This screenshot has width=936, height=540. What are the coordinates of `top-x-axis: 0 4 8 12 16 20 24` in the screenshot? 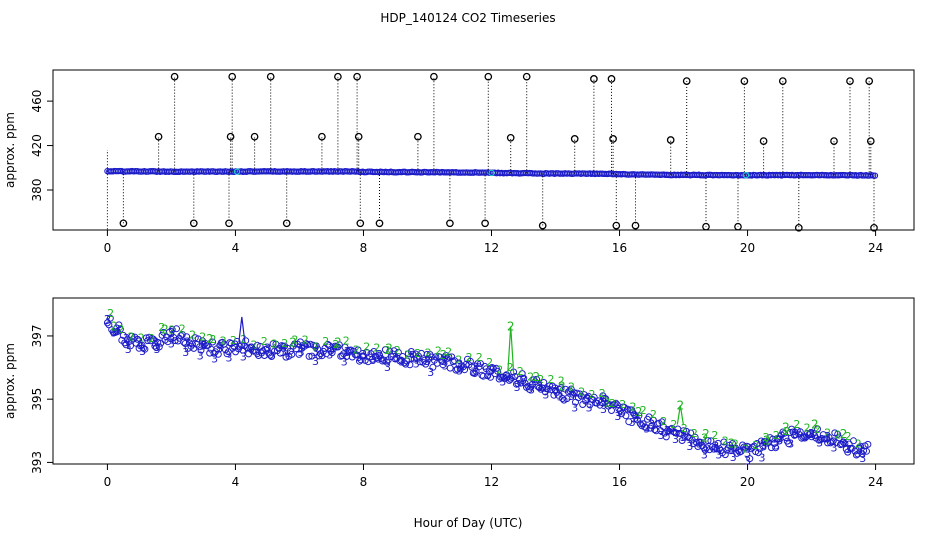 It's located at (493, 242).